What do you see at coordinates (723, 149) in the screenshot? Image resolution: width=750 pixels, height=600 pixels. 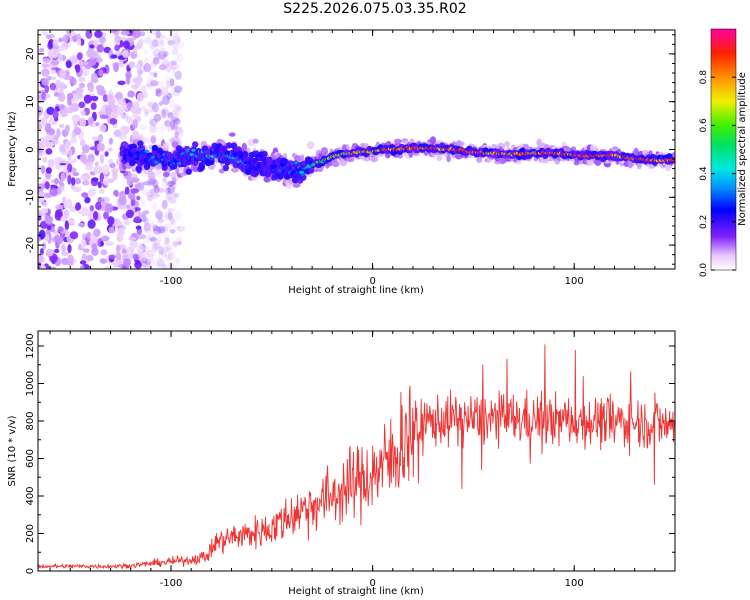 I see `colorbar-gradient` at bounding box center [723, 149].